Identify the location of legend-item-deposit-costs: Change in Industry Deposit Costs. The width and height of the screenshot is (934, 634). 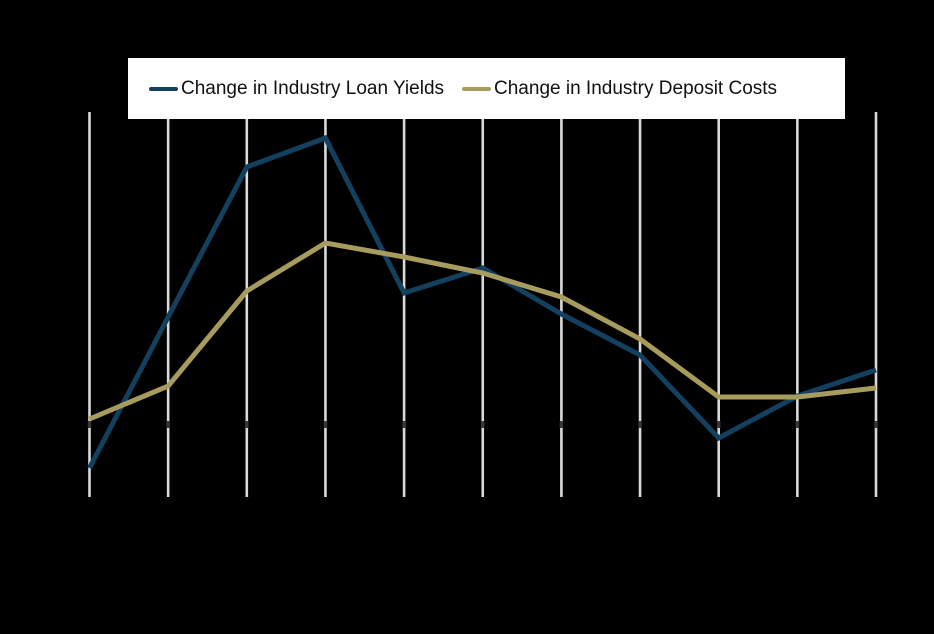
(619, 88).